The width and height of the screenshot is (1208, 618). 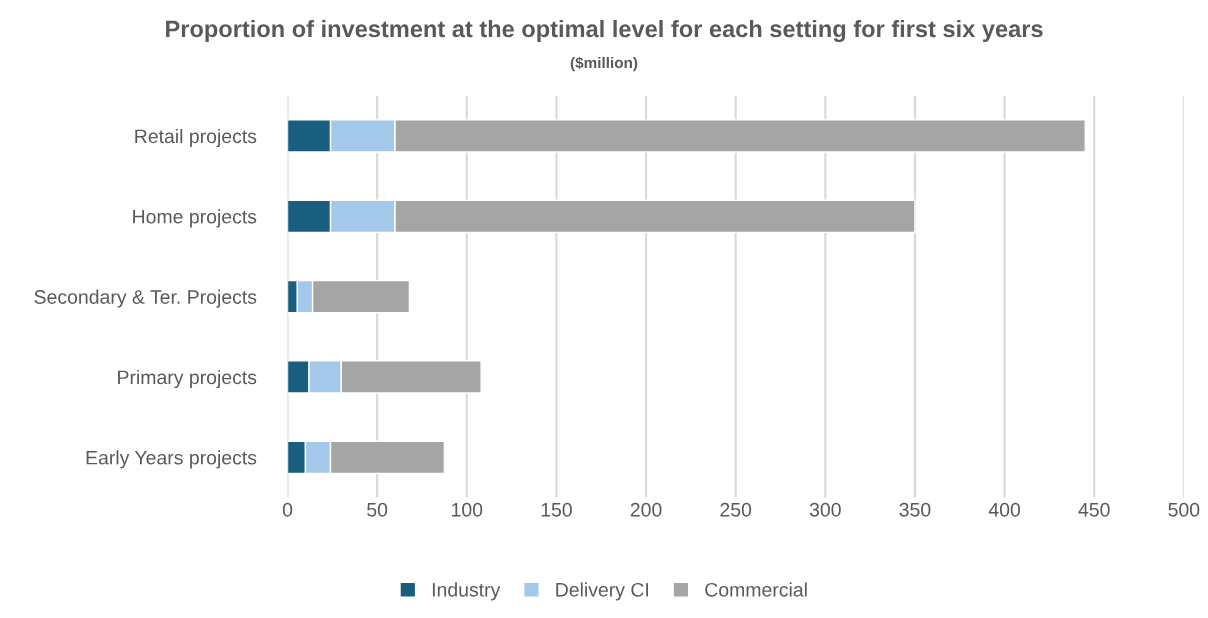 I want to click on y-tick-label: Primary projects, so click(x=187, y=379).